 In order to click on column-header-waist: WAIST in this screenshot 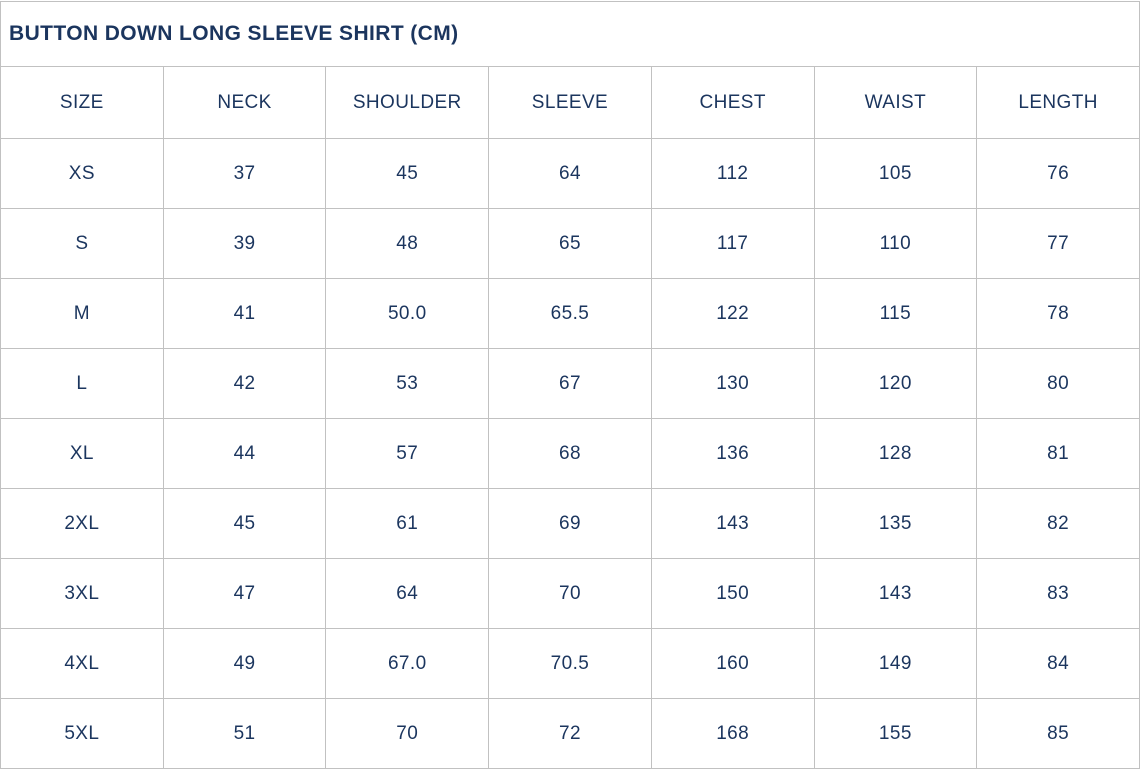, I will do `click(895, 102)`.